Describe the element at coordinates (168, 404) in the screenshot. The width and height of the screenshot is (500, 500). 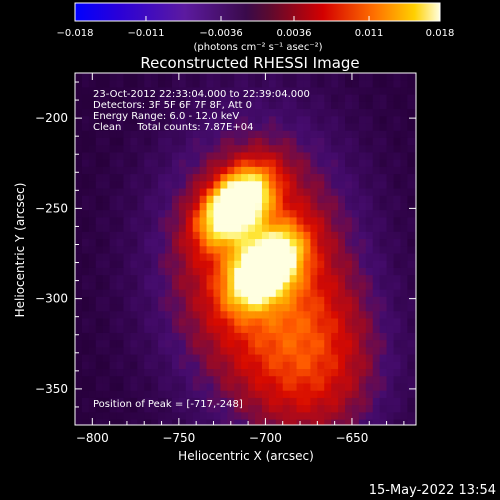
I see `peak-position-text: Position of Peak = [-717,-248]` at that location.